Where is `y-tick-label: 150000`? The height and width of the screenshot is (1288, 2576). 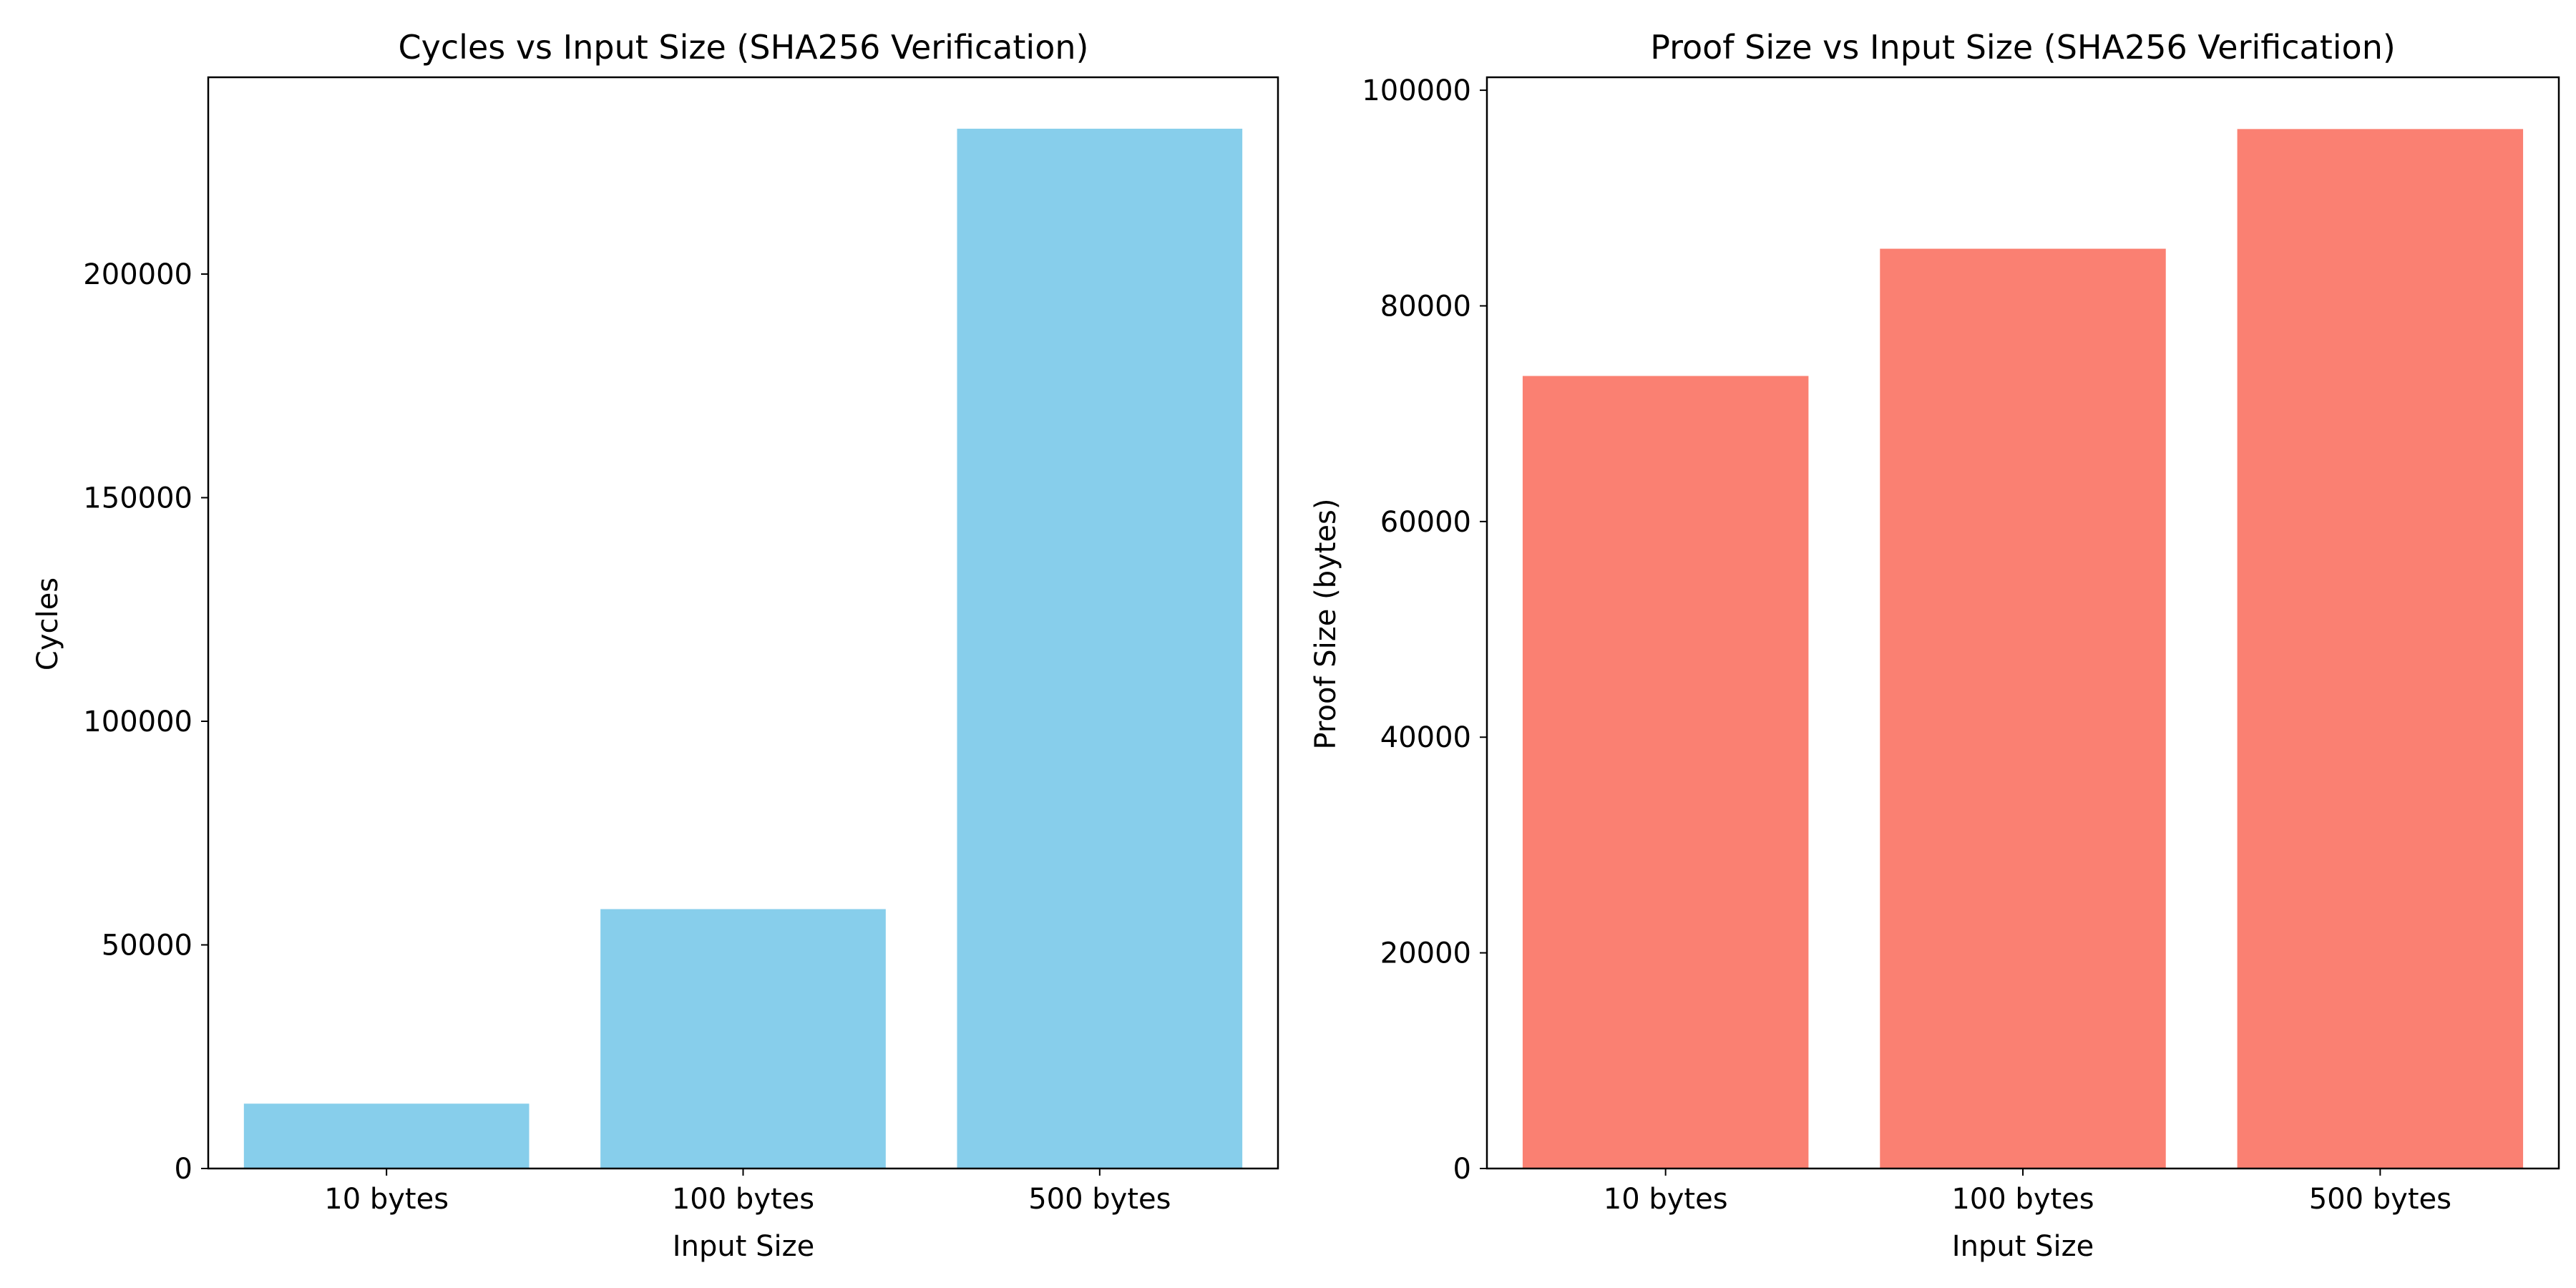
y-tick-label: 150000 is located at coordinates (137, 498).